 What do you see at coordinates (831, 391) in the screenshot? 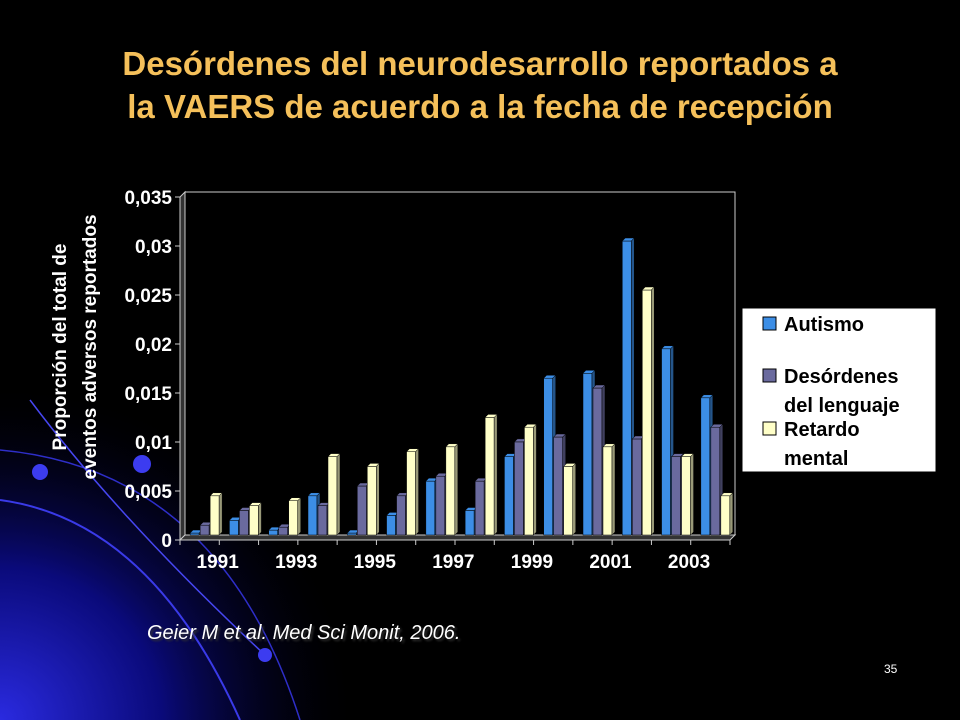
I see `legend-item: Desórdenes del lenguaje` at bounding box center [831, 391].